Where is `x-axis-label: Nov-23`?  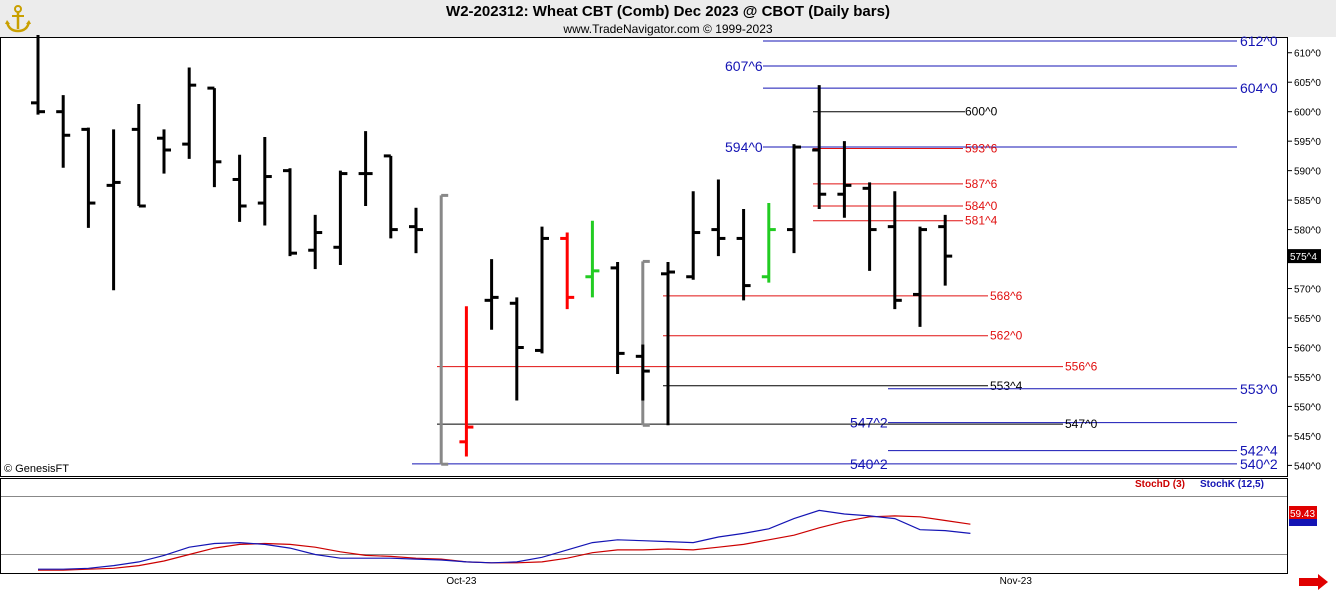
x-axis-label: Nov-23 is located at coordinates (1016, 581).